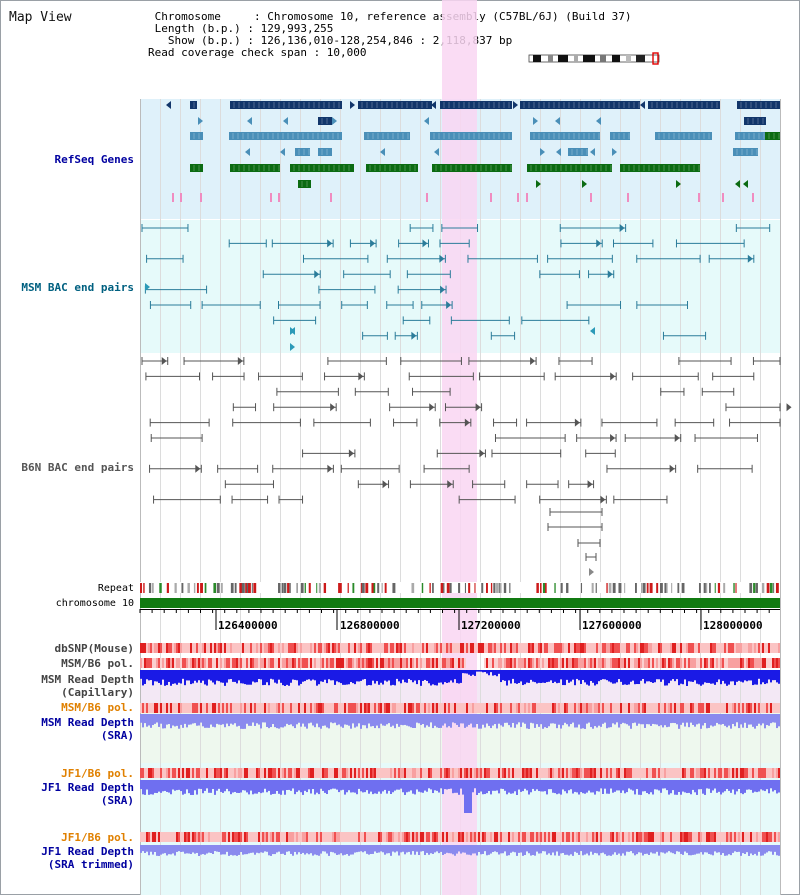  What do you see at coordinates (595, 59) in the screenshot?
I see `chromosome-ideogram` at bounding box center [595, 59].